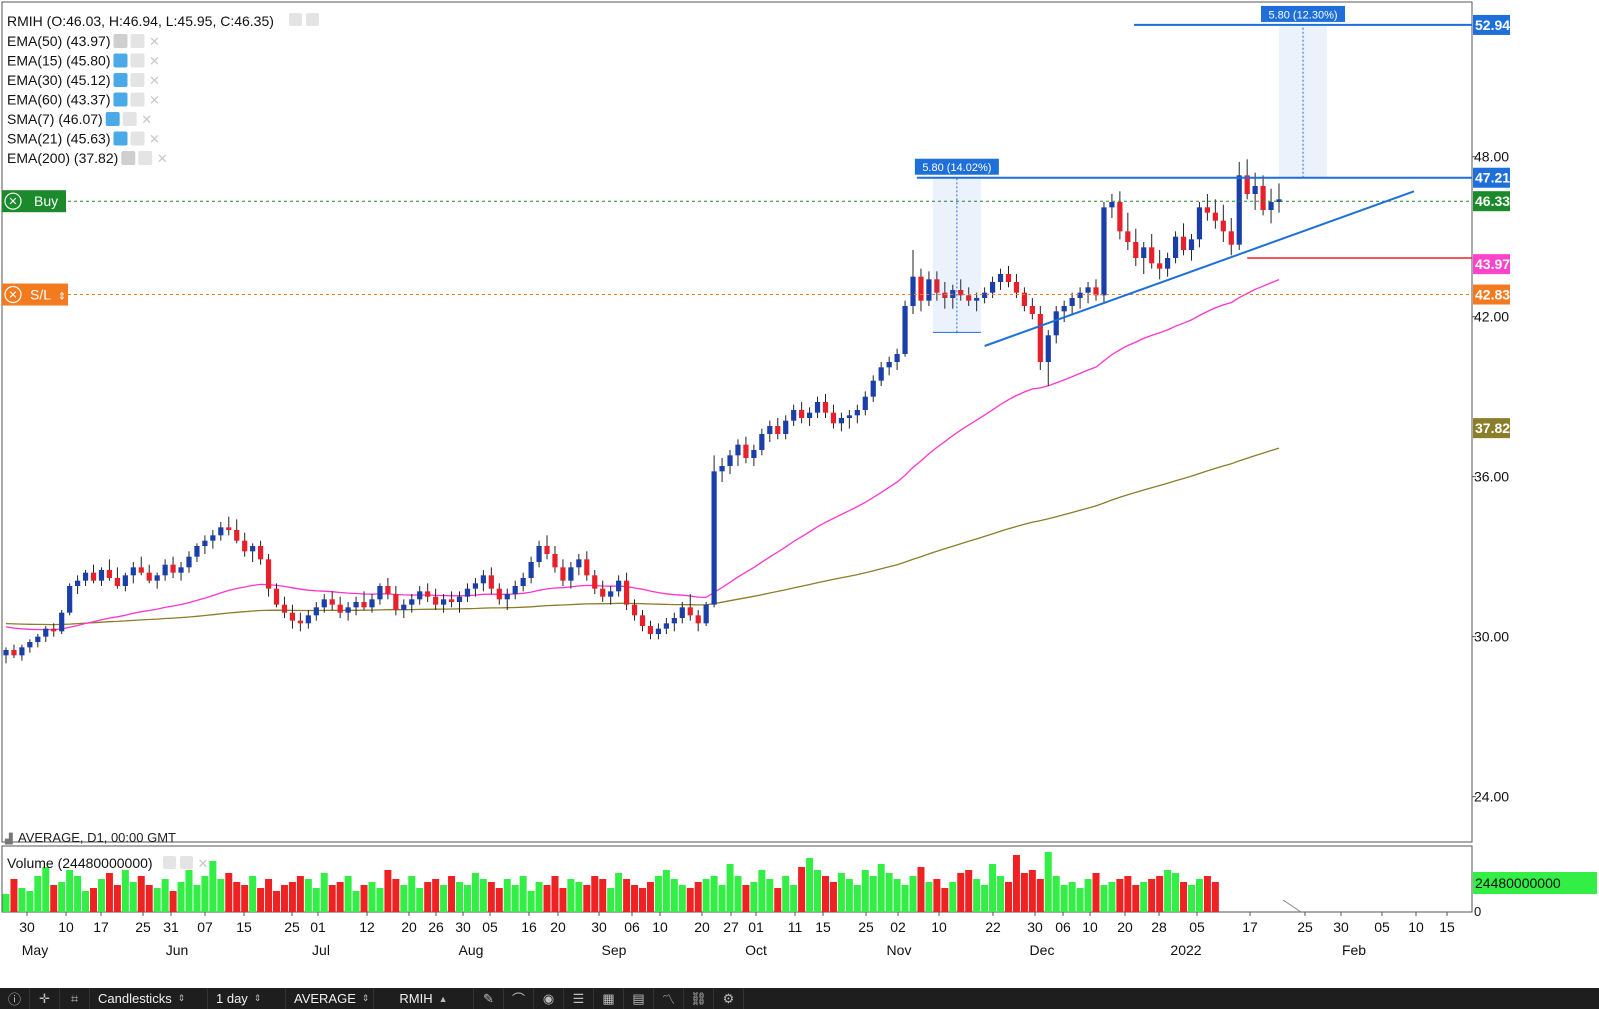 The image size is (1599, 1009). What do you see at coordinates (35, 950) in the screenshot?
I see `x-month-label: May` at bounding box center [35, 950].